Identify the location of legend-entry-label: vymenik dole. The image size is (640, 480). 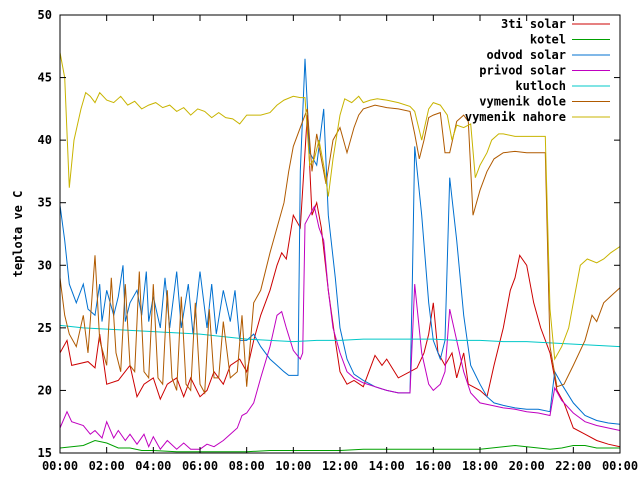
(522, 102).